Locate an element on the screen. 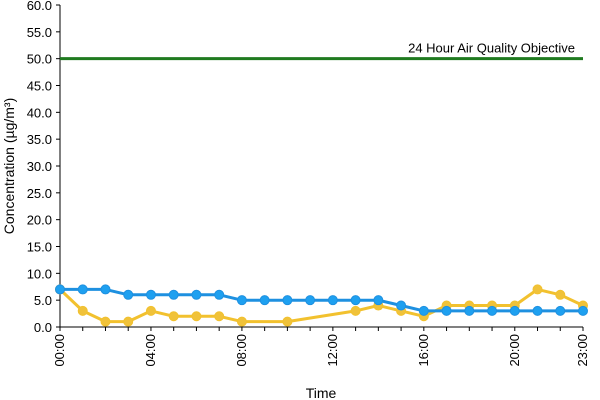 The width and height of the screenshot is (600, 400). y-tick-label: 45.0 is located at coordinates (39, 86).